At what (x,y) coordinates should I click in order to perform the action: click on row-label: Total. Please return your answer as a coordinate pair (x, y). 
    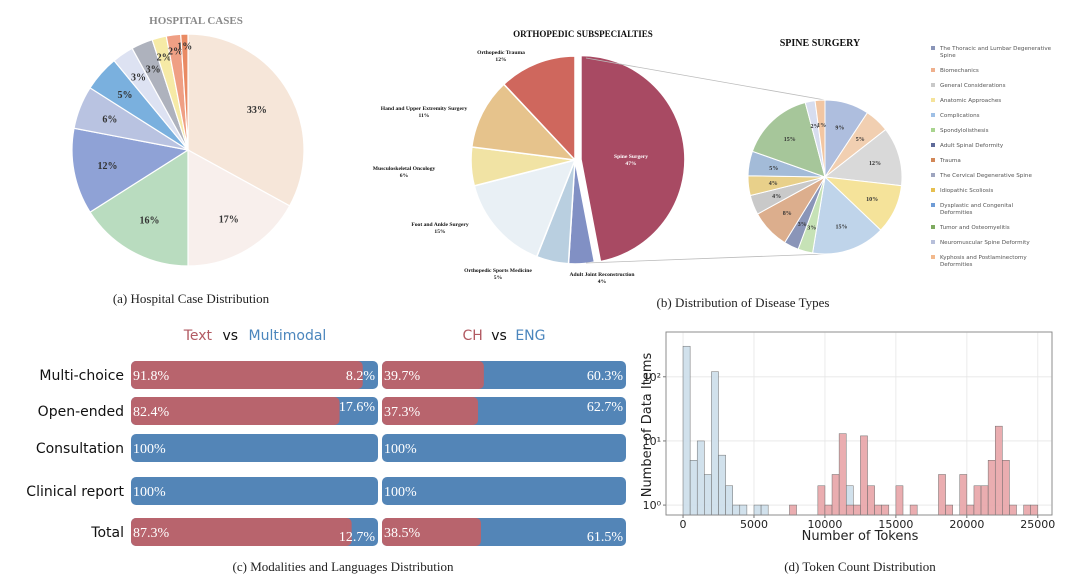
    Looking at the image, I should click on (107, 533).